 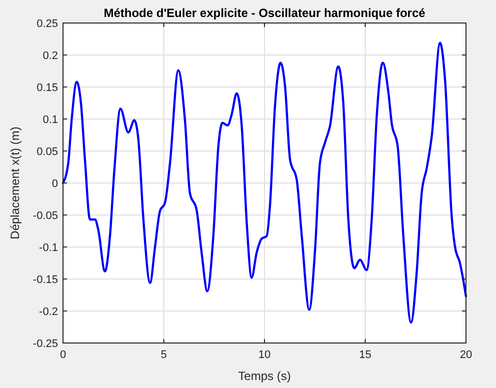 What do you see at coordinates (47, 152) in the screenshot?
I see `y-tick-label: 0.05` at bounding box center [47, 152].